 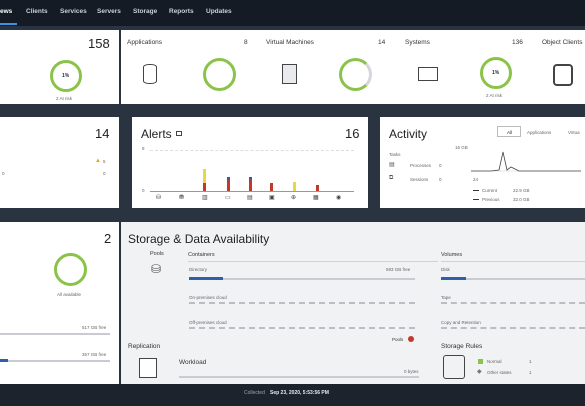 I want to click on object-clients-label: Object Clients, so click(x=562, y=42).